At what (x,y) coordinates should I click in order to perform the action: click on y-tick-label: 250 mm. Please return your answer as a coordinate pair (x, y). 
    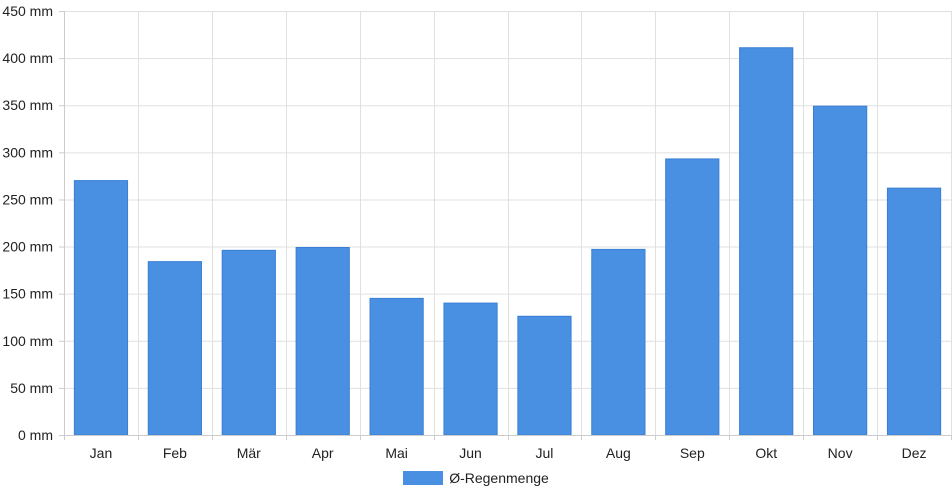
    Looking at the image, I should click on (27, 199).